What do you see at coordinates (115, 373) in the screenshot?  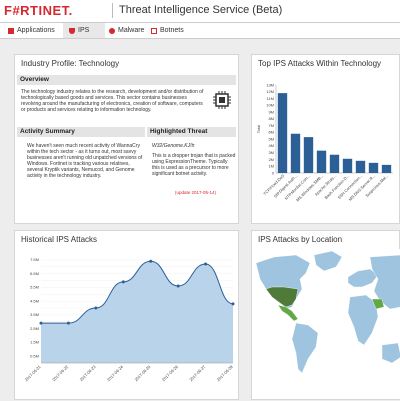 I see `x-tick-label: 2017-06-24` at bounding box center [115, 373].